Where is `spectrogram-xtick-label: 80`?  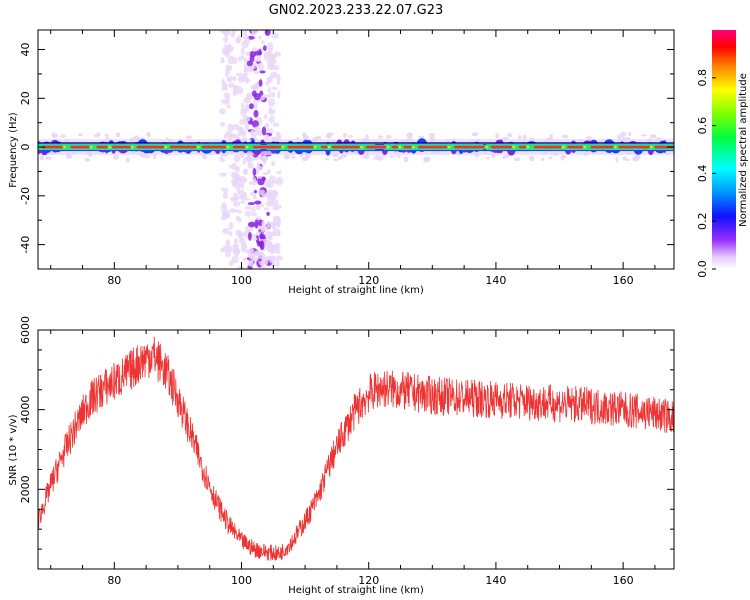 spectrogram-xtick-label: 80 is located at coordinates (114, 280).